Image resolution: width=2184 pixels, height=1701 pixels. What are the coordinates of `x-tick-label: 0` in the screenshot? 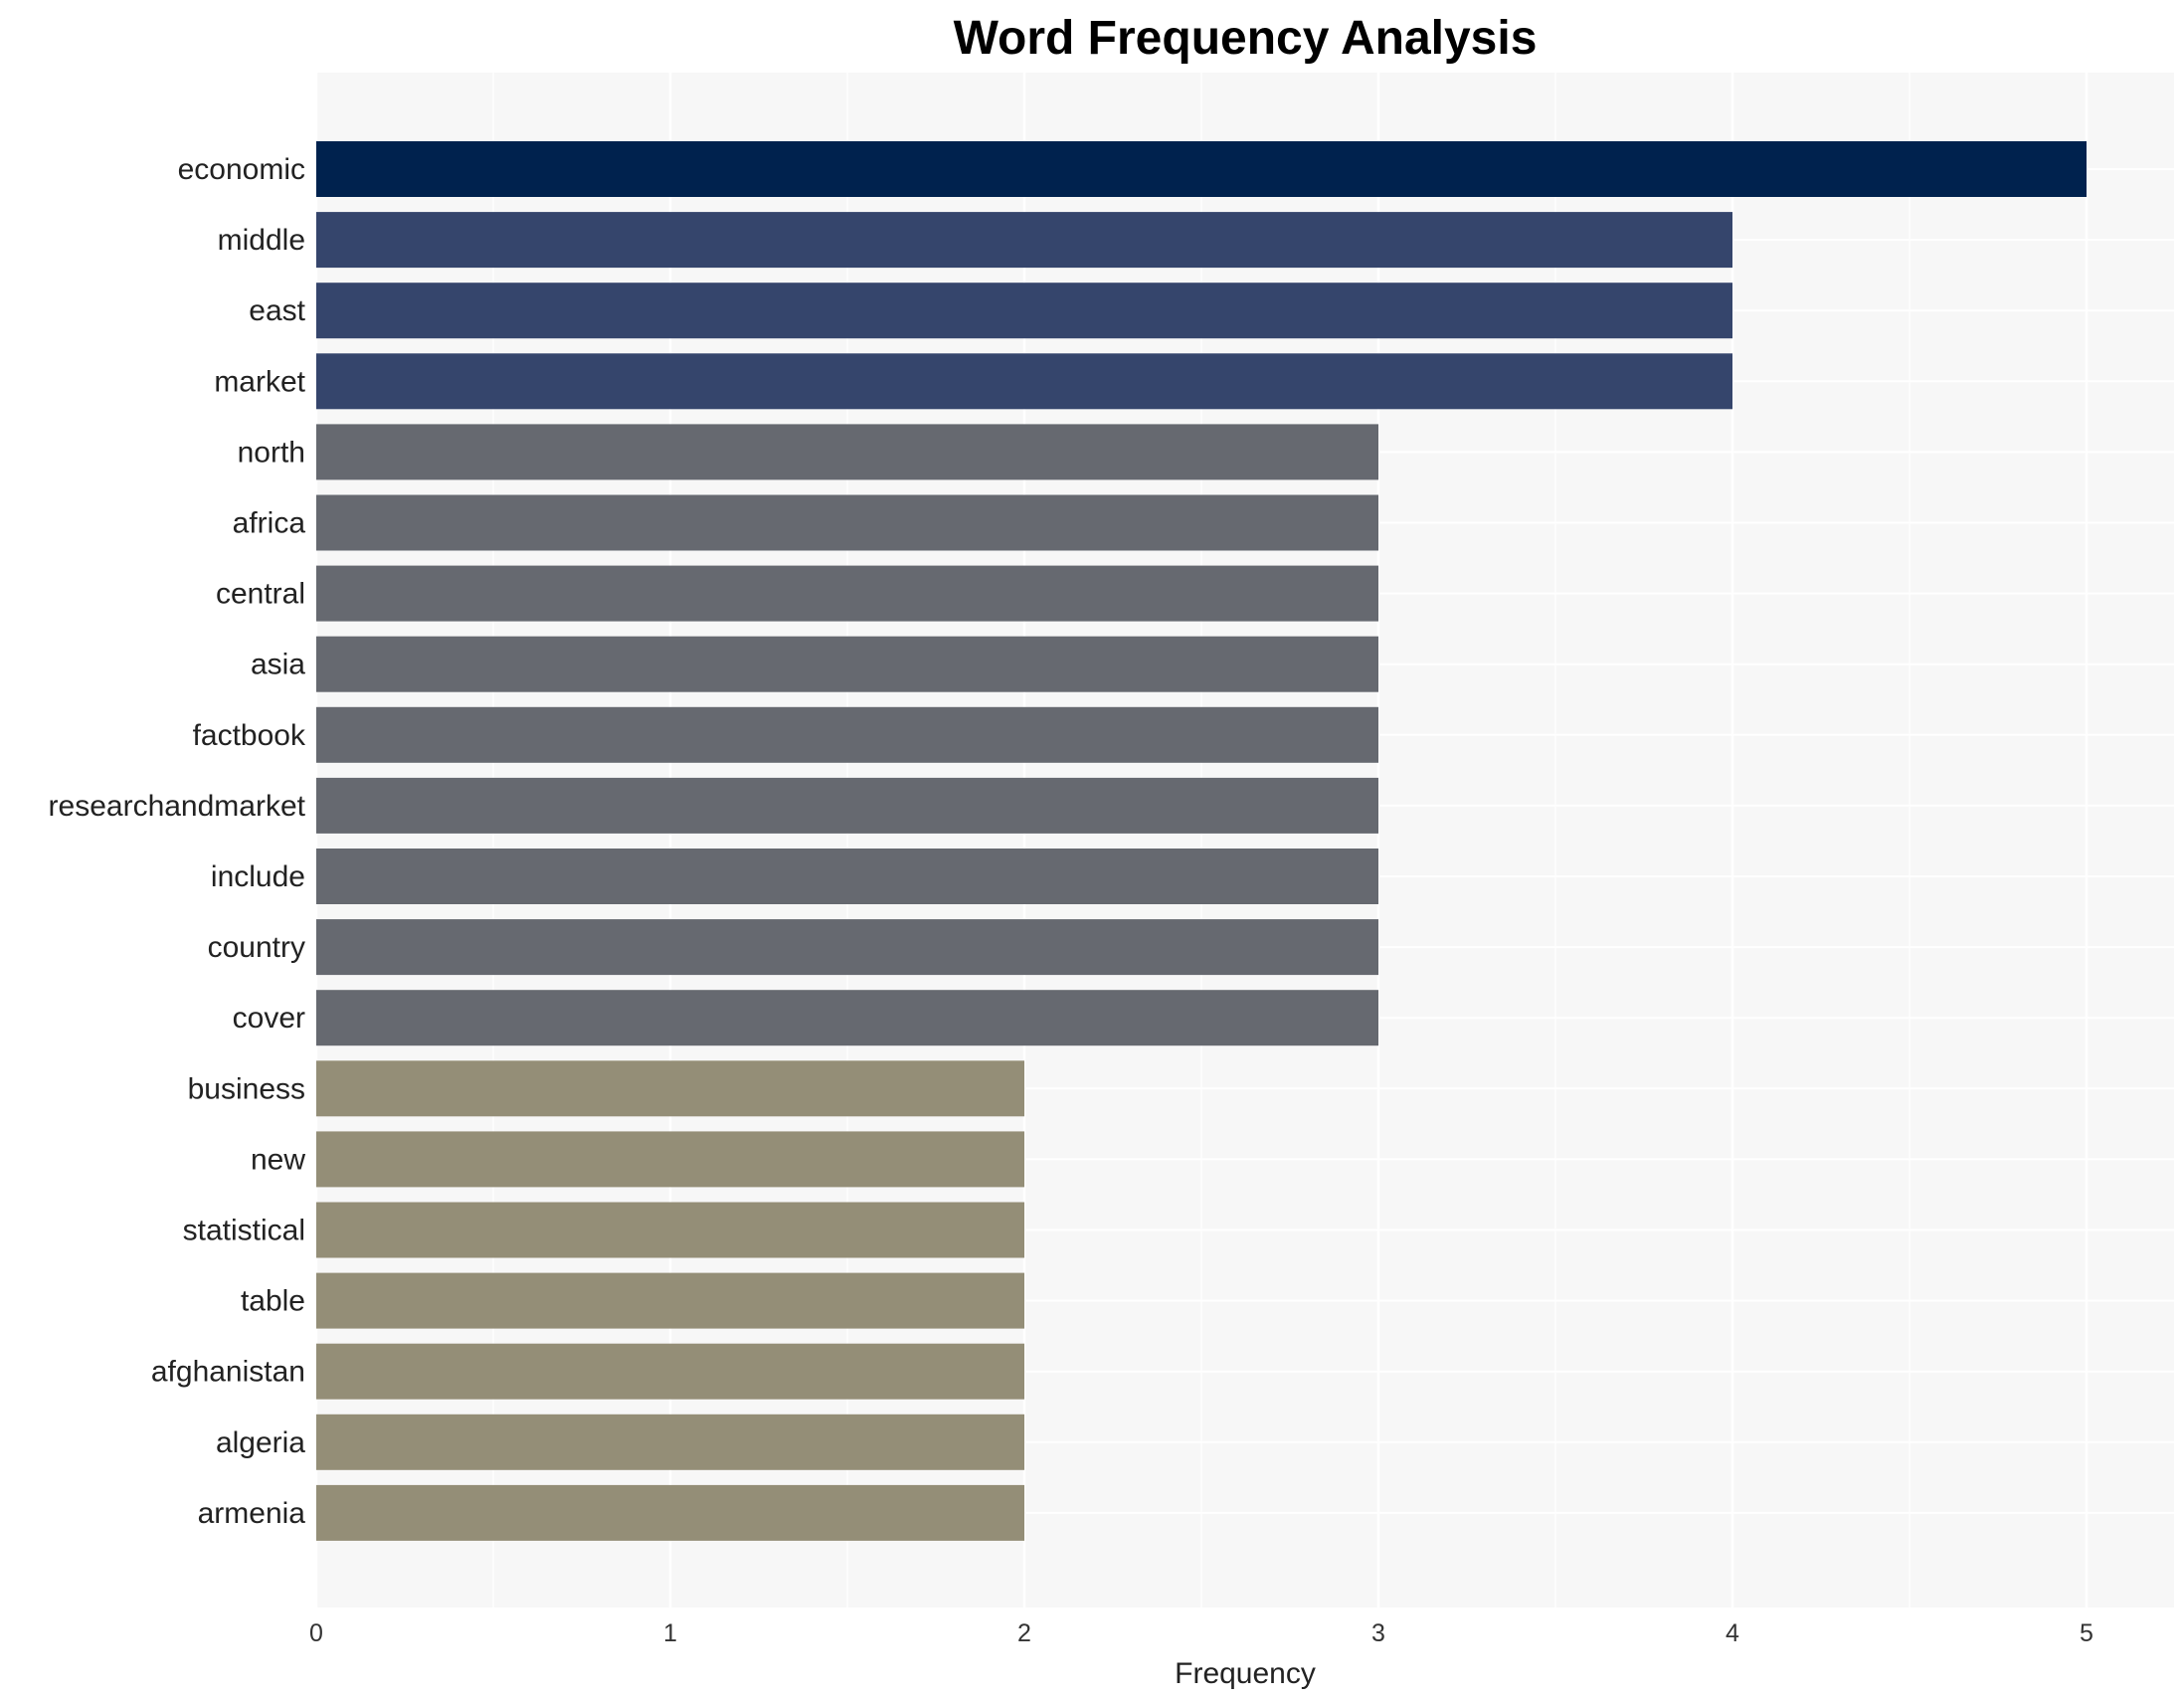 It's located at (316, 1633).